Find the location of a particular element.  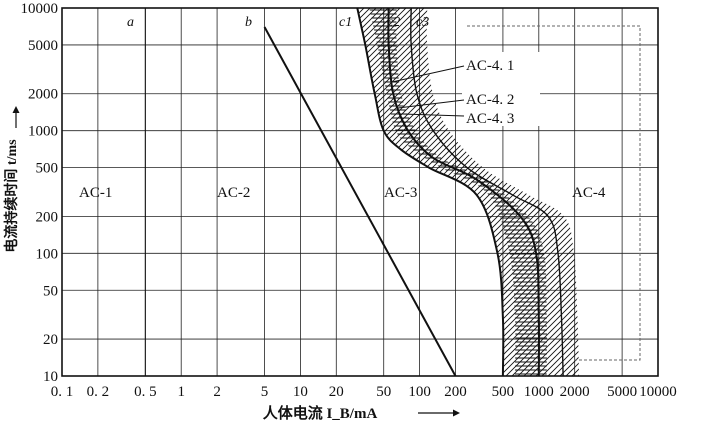

x-tick-label: 200 is located at coordinates (455, 392).